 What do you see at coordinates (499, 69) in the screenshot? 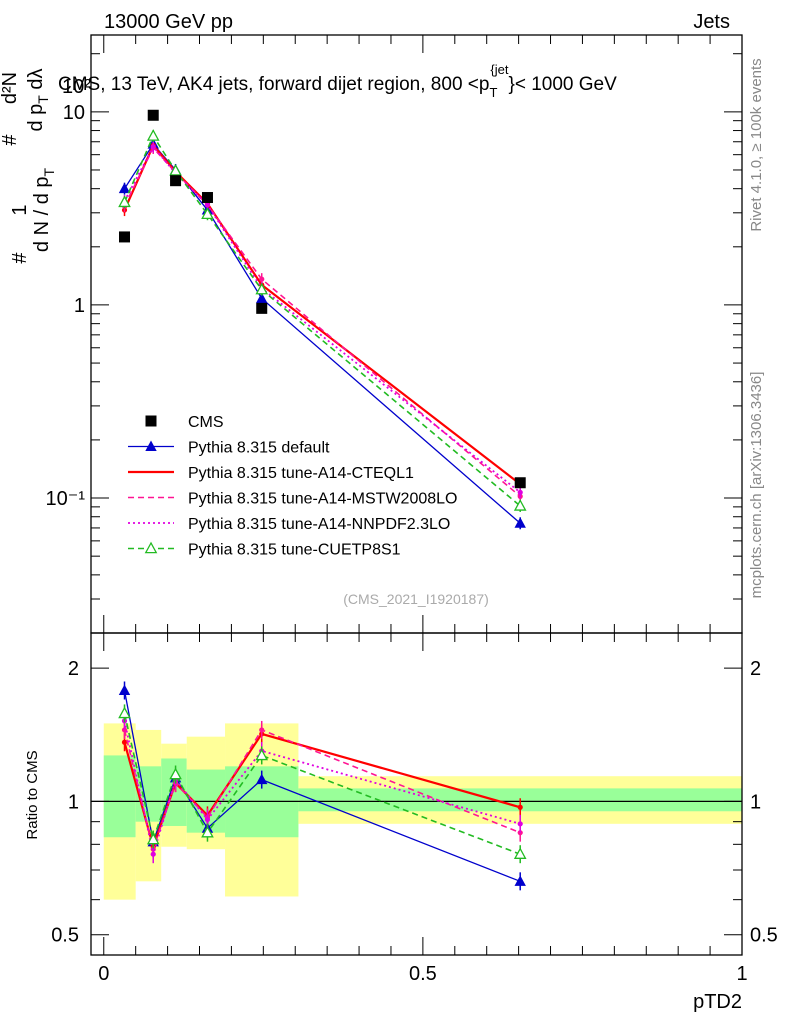
I see `title-sup-jet: {jet` at bounding box center [499, 69].